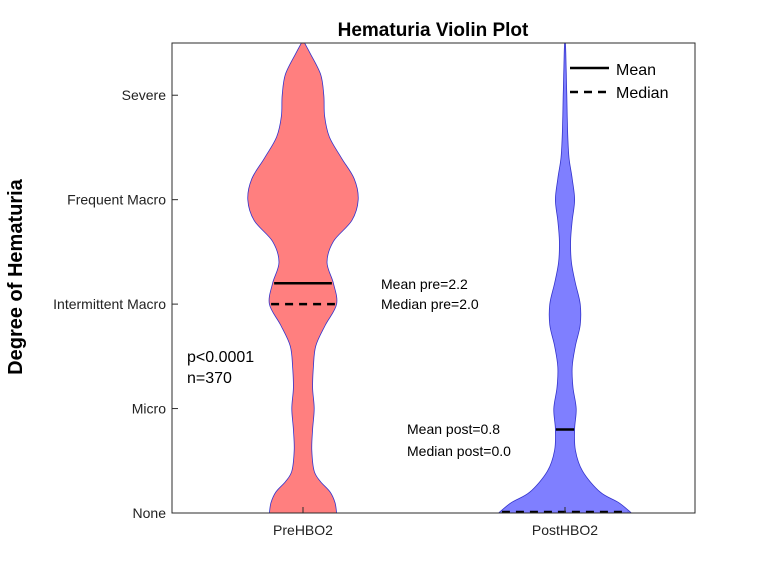 Image resolution: width=768 pixels, height=576 pixels. I want to click on y-axis-label: Degree of Hematuria, so click(16, 276).